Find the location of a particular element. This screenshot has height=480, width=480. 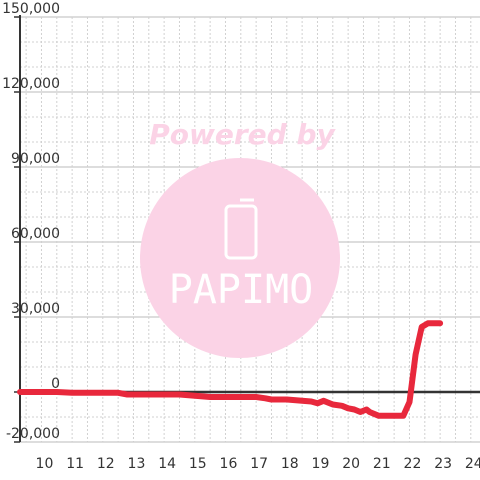

x-tick-label: 23 is located at coordinates (443, 464).